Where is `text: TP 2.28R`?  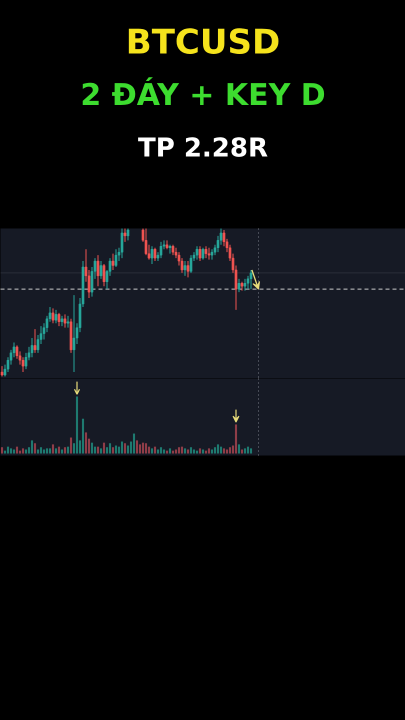
text: TP 2.28R is located at coordinates (203, 149).